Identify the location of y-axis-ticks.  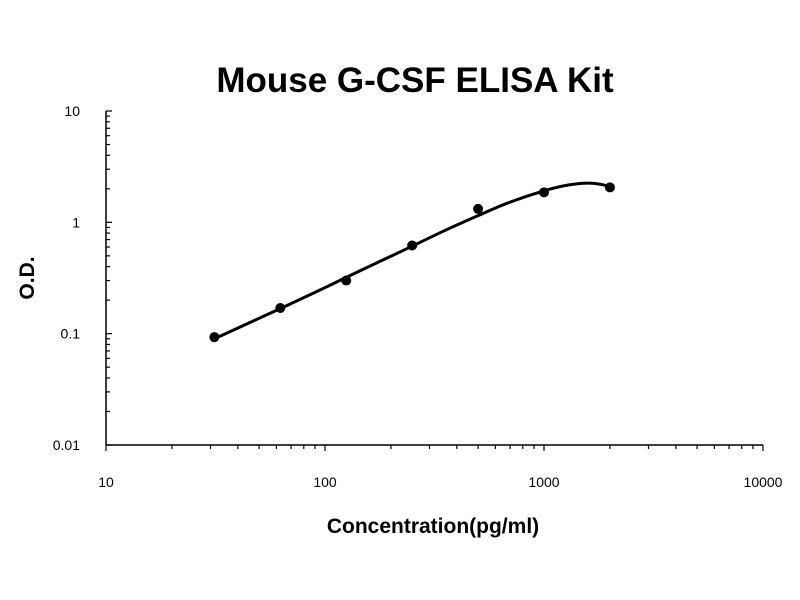
(109, 278).